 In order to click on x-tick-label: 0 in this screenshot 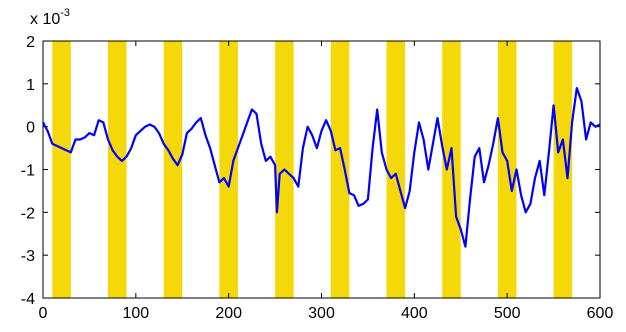, I will do `click(43, 313)`.